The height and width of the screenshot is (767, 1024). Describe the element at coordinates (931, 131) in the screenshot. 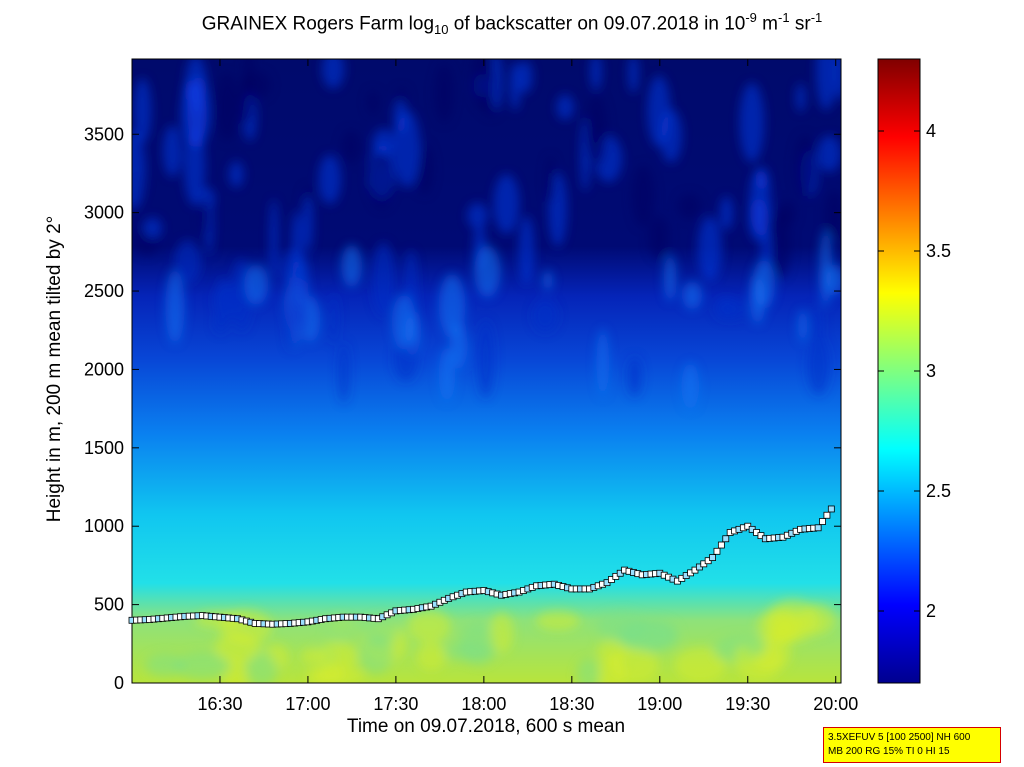

I see `colorbar-tick-label: 4` at that location.